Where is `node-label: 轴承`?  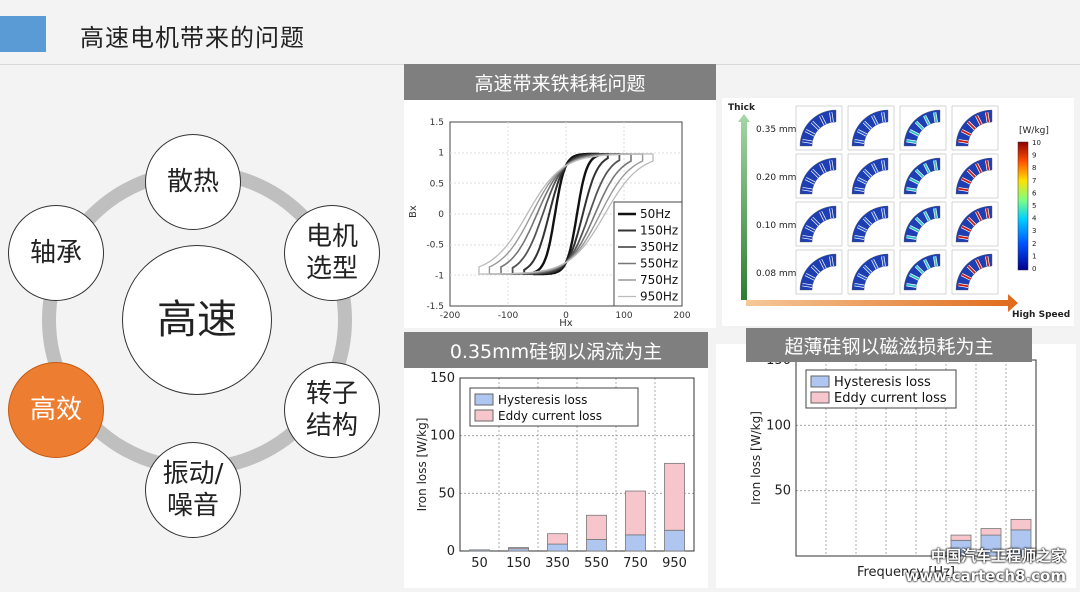 node-label: 轴承 is located at coordinates (55, 252).